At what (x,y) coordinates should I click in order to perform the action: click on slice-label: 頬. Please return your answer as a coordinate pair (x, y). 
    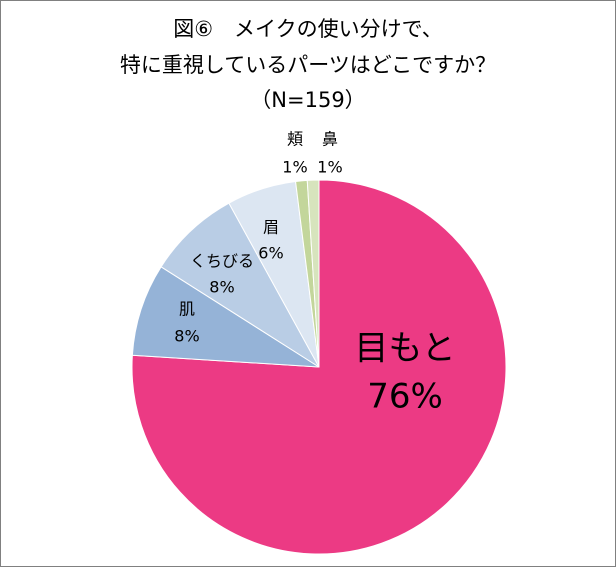
    Looking at the image, I should click on (295, 139).